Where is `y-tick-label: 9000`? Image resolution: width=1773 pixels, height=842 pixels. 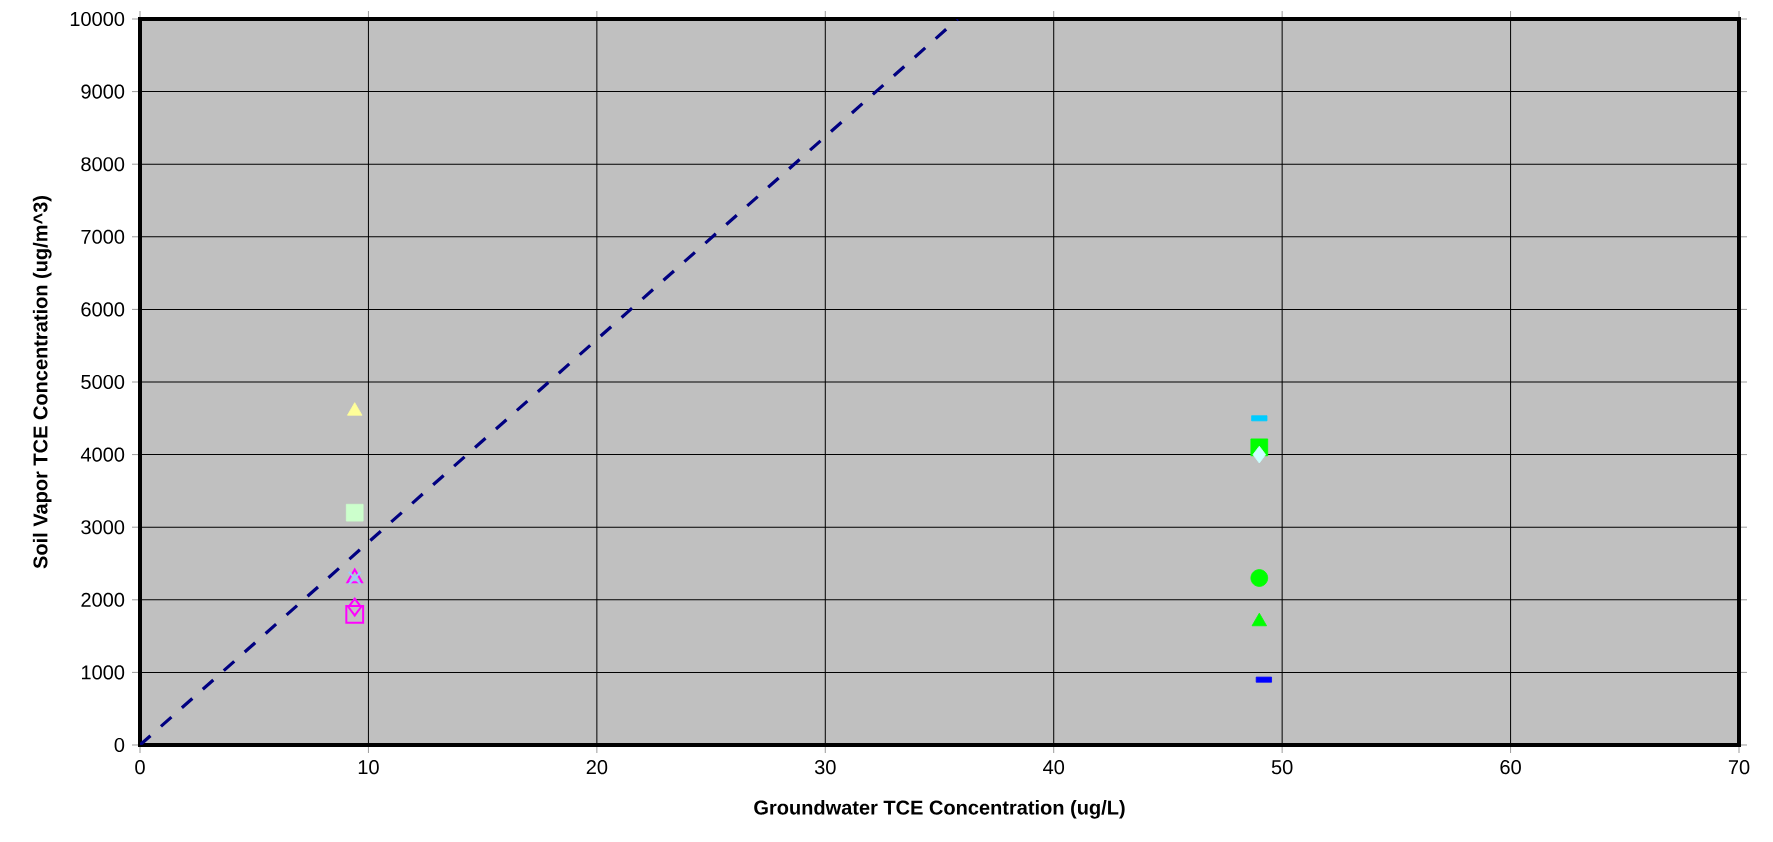 y-tick-label: 9000 is located at coordinates (103, 91).